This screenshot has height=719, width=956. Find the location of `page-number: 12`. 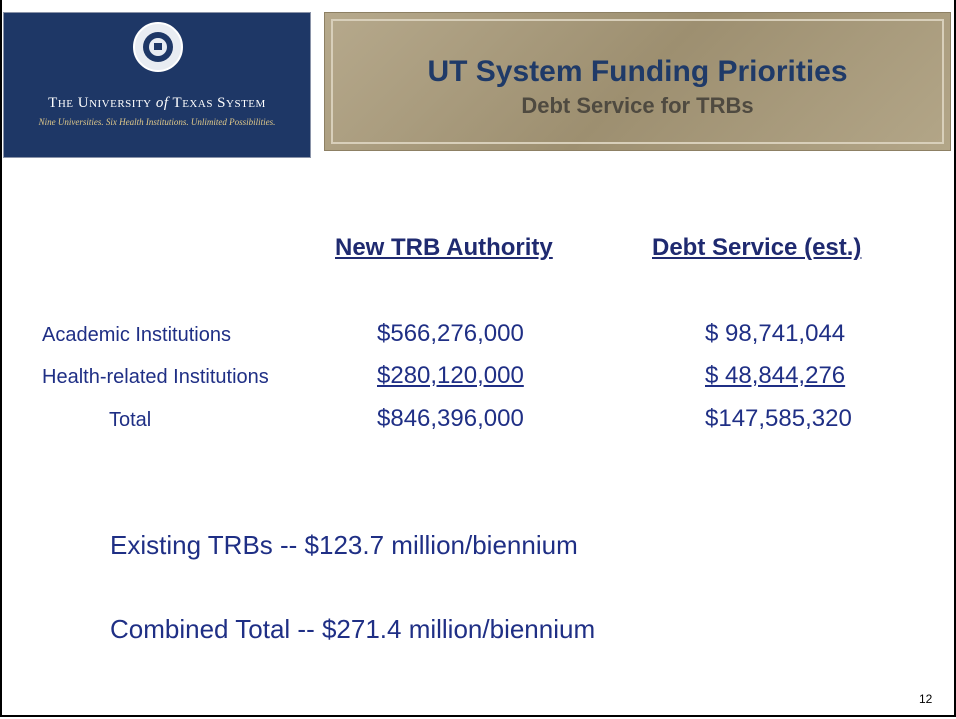

page-number: 12 is located at coordinates (926, 699).